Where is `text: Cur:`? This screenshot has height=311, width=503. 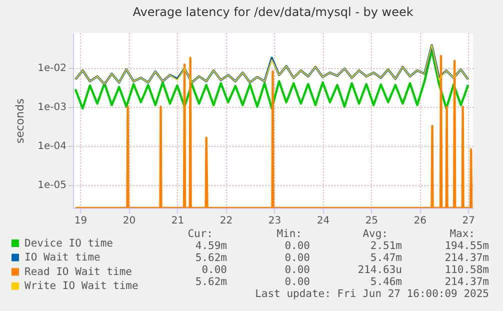 text: Cur: is located at coordinates (200, 234).